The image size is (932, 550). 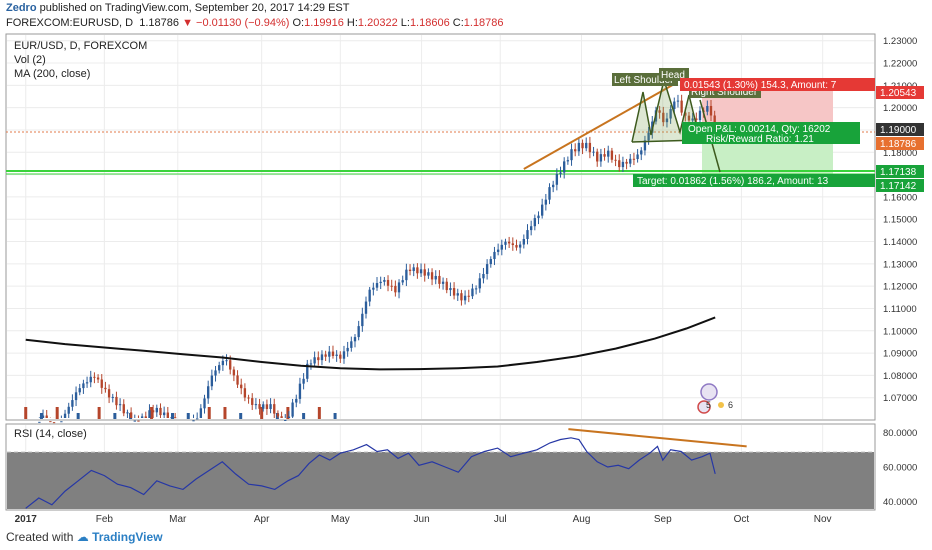 What do you see at coordinates (900, 287) in the screenshot?
I see `price-tick: 1.12000` at bounding box center [900, 287].